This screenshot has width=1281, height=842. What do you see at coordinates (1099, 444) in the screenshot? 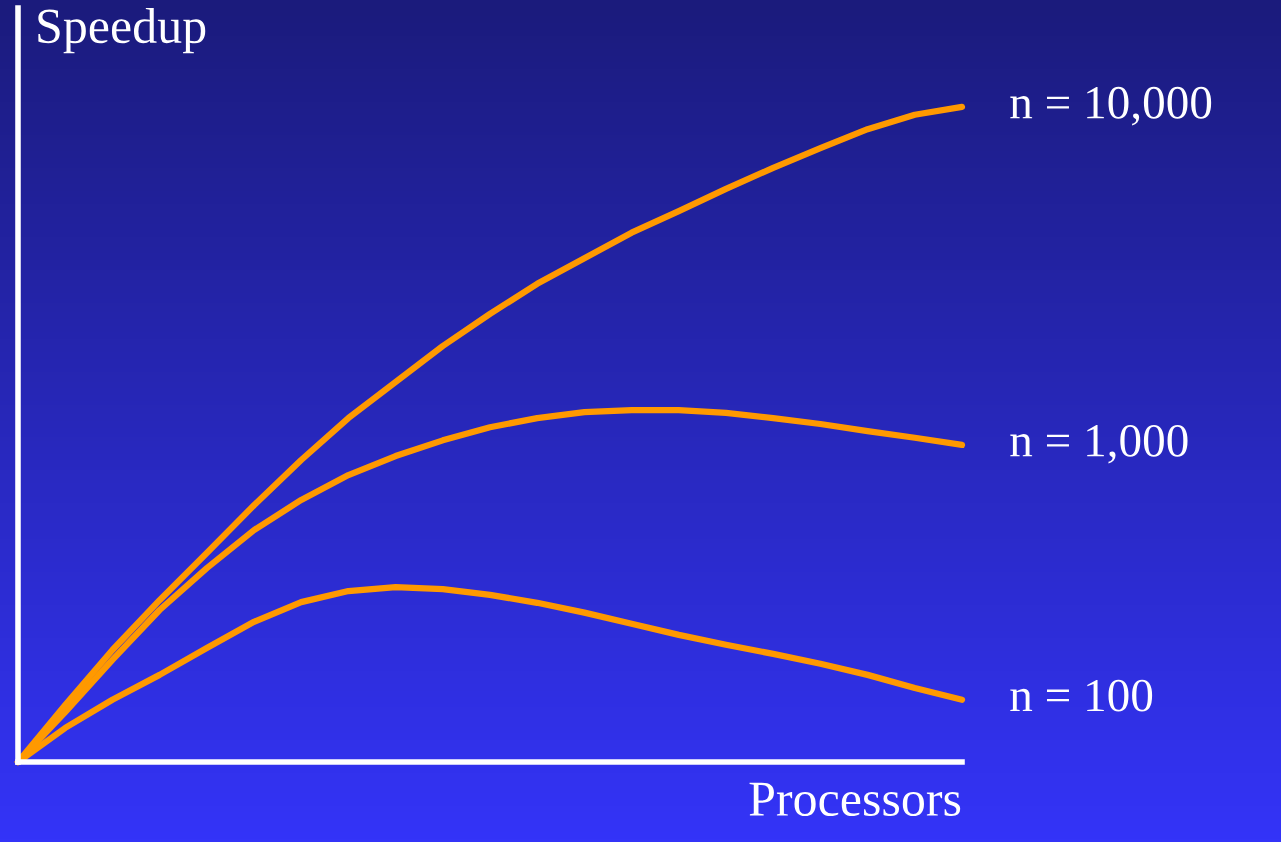
I see `series-label: n = 1,000` at bounding box center [1099, 444].